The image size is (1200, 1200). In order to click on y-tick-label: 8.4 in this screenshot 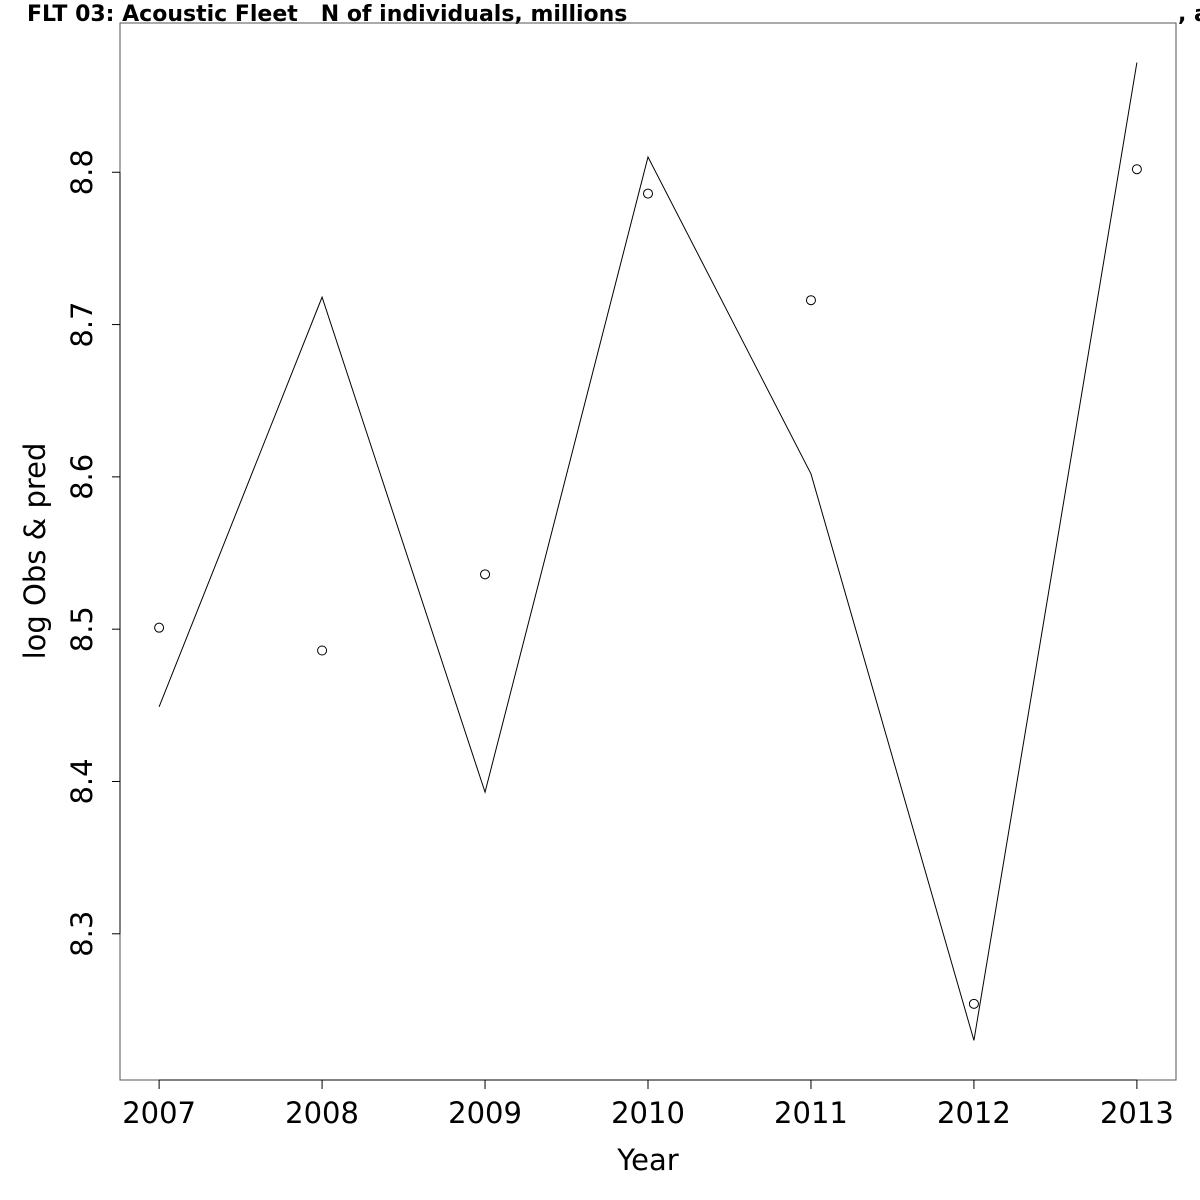, I will do `click(82, 781)`.